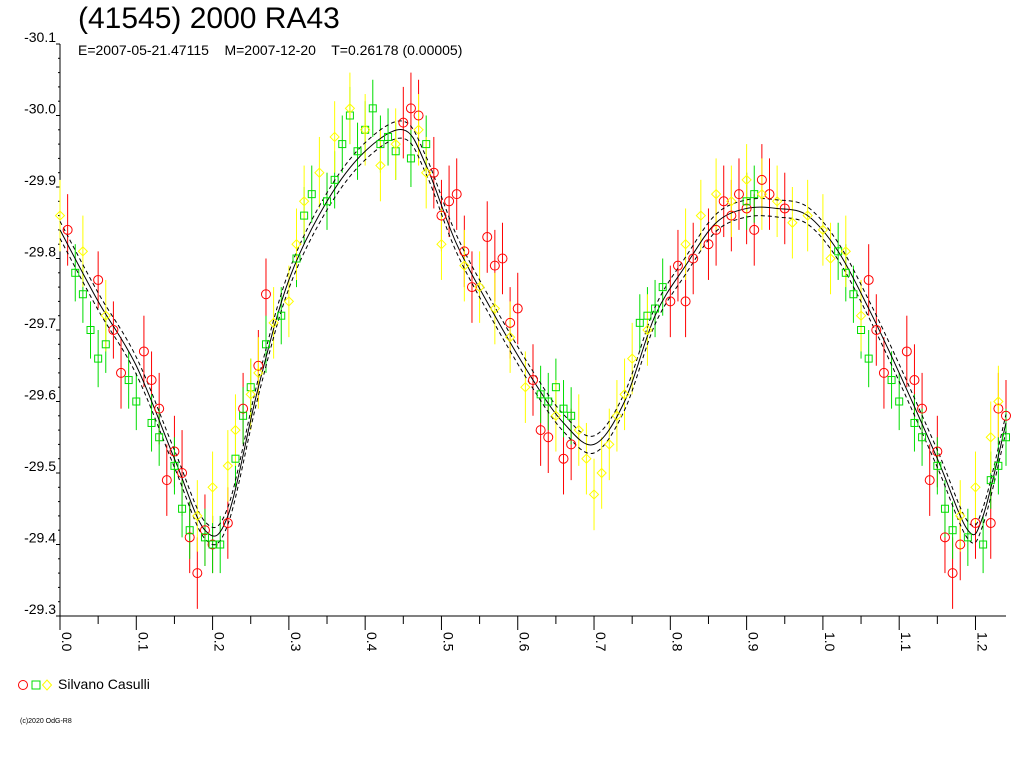 The image size is (1024, 768). I want to click on y-tick-label: -29.6, so click(40, 395).